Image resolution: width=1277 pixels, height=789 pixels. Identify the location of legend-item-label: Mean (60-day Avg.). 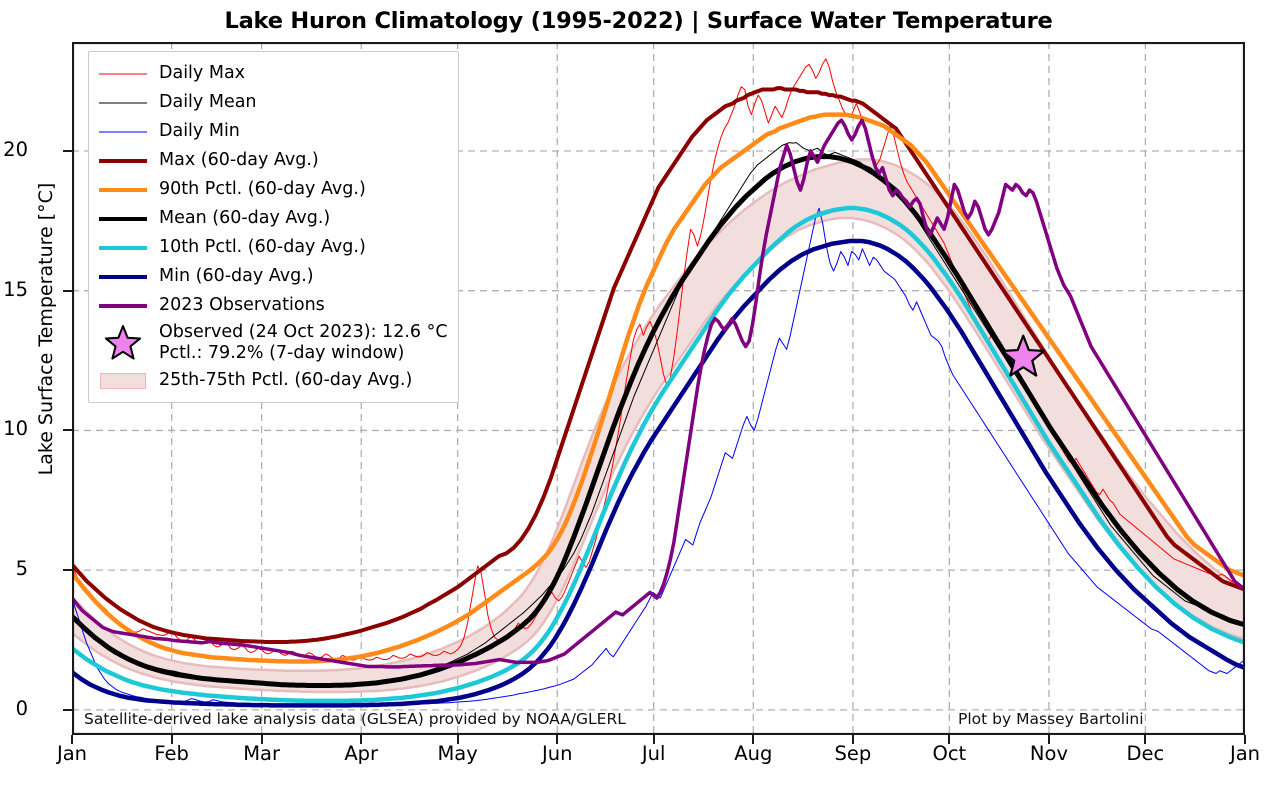
(245, 218).